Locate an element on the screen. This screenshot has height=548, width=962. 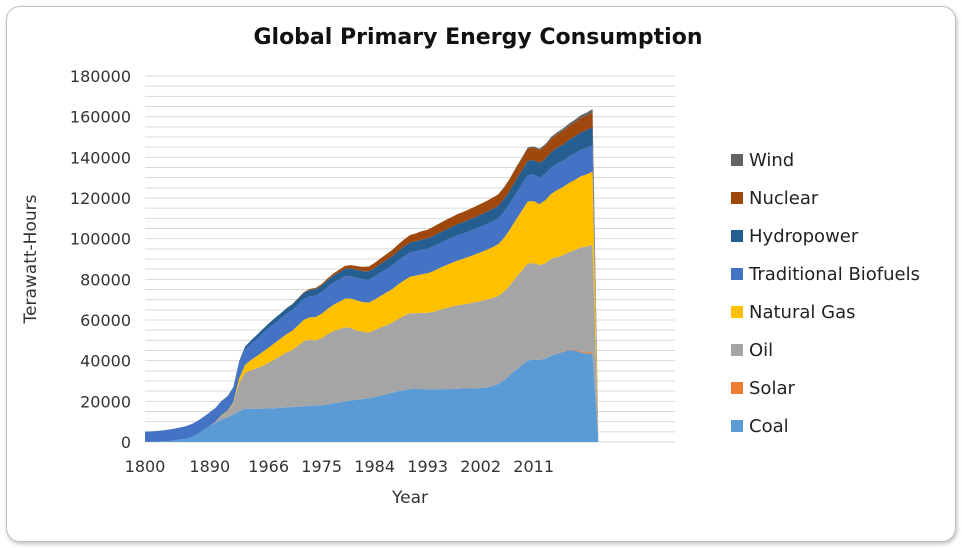
x-tick-label: 1975 is located at coordinates (321, 466).